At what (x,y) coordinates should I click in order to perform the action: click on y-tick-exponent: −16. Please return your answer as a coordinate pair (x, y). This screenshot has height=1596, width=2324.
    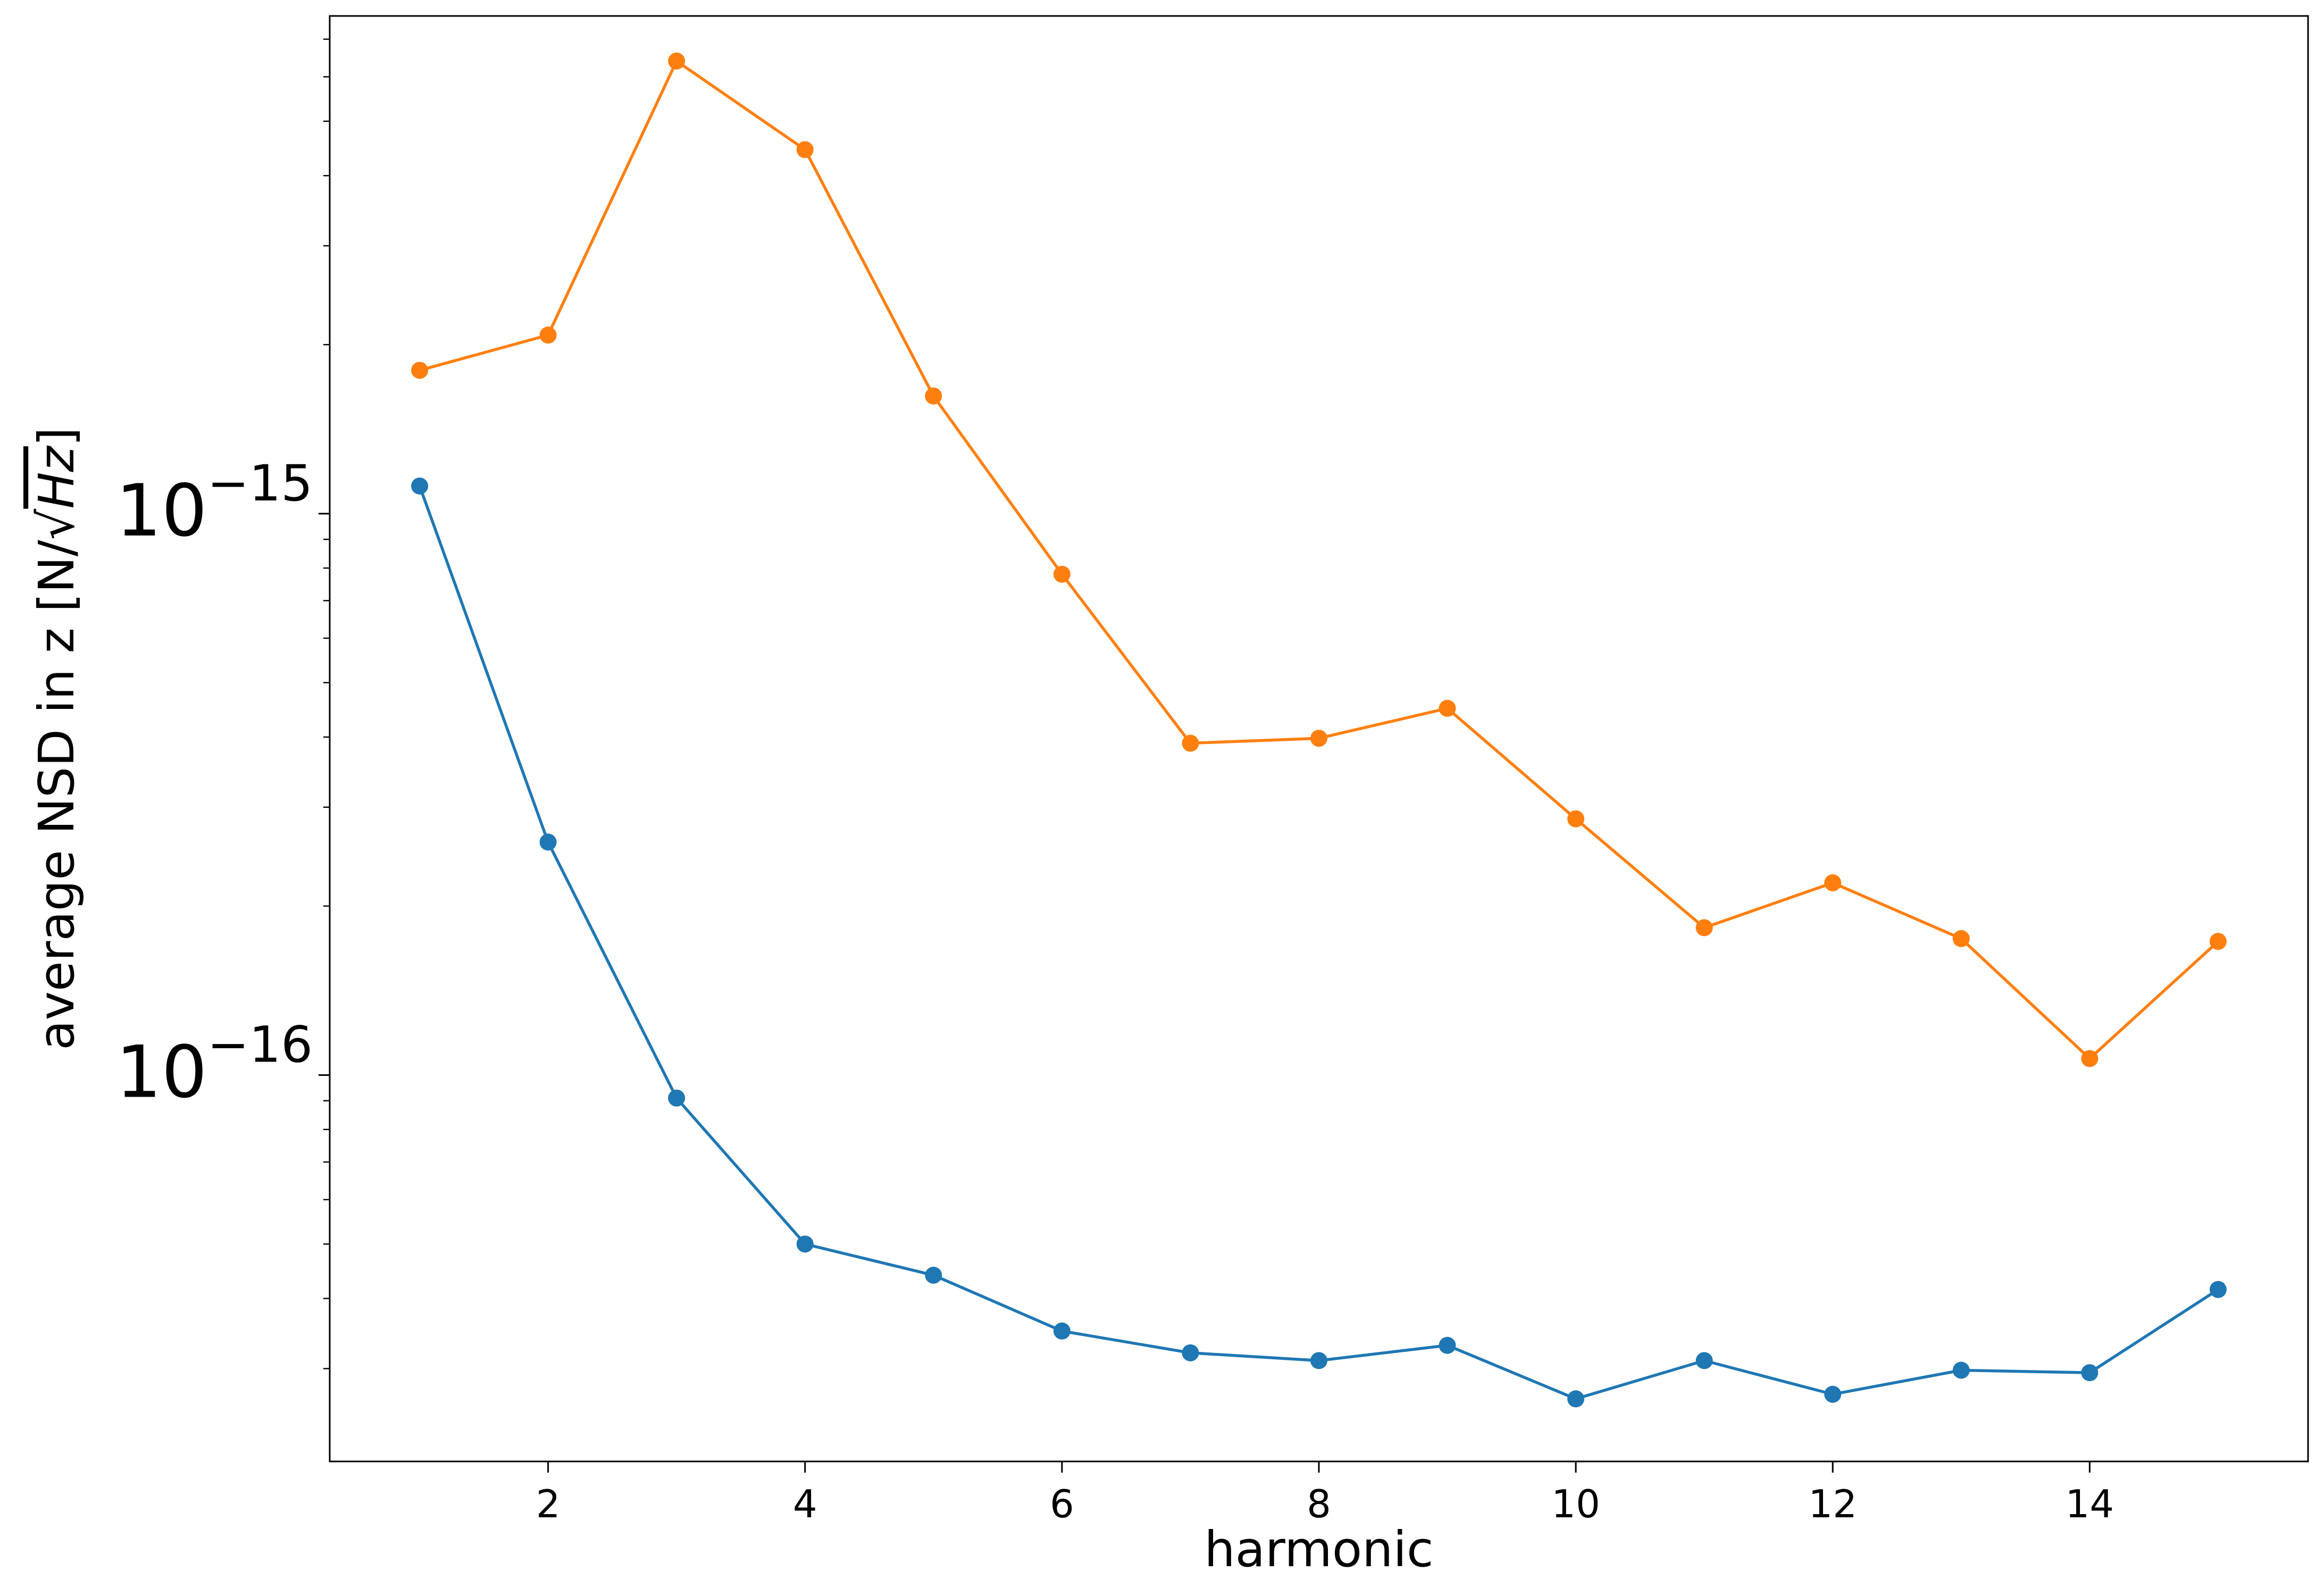
    Looking at the image, I should click on (260, 1045).